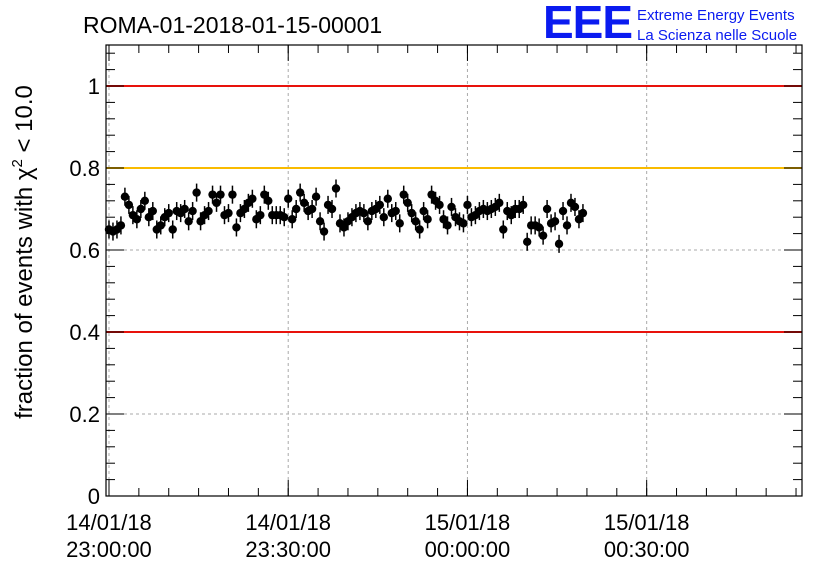 This screenshot has width=836, height=572. I want to click on y-axis-label-symbol: χ, so click(24, 173).